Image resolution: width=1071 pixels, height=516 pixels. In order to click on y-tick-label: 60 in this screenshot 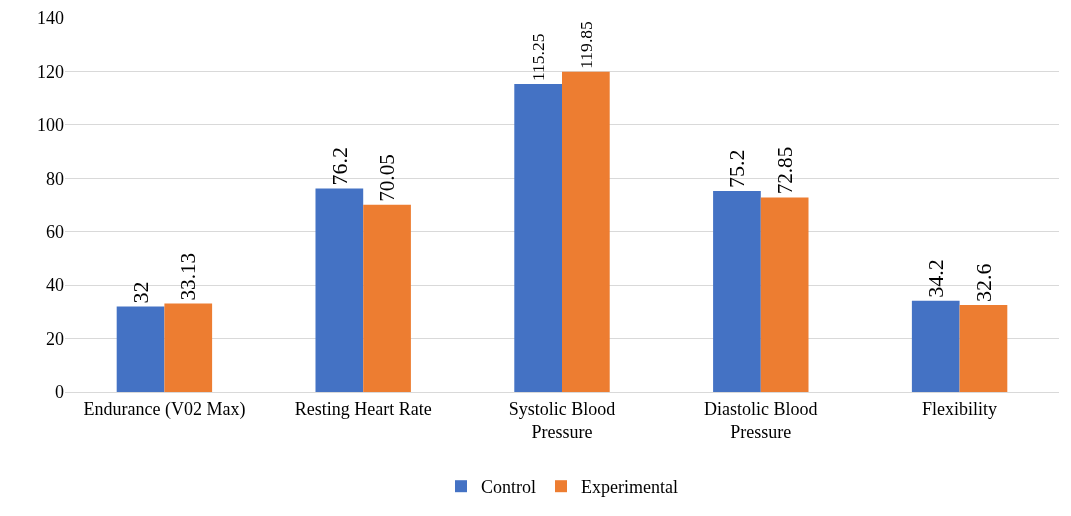, I will do `click(55, 232)`.